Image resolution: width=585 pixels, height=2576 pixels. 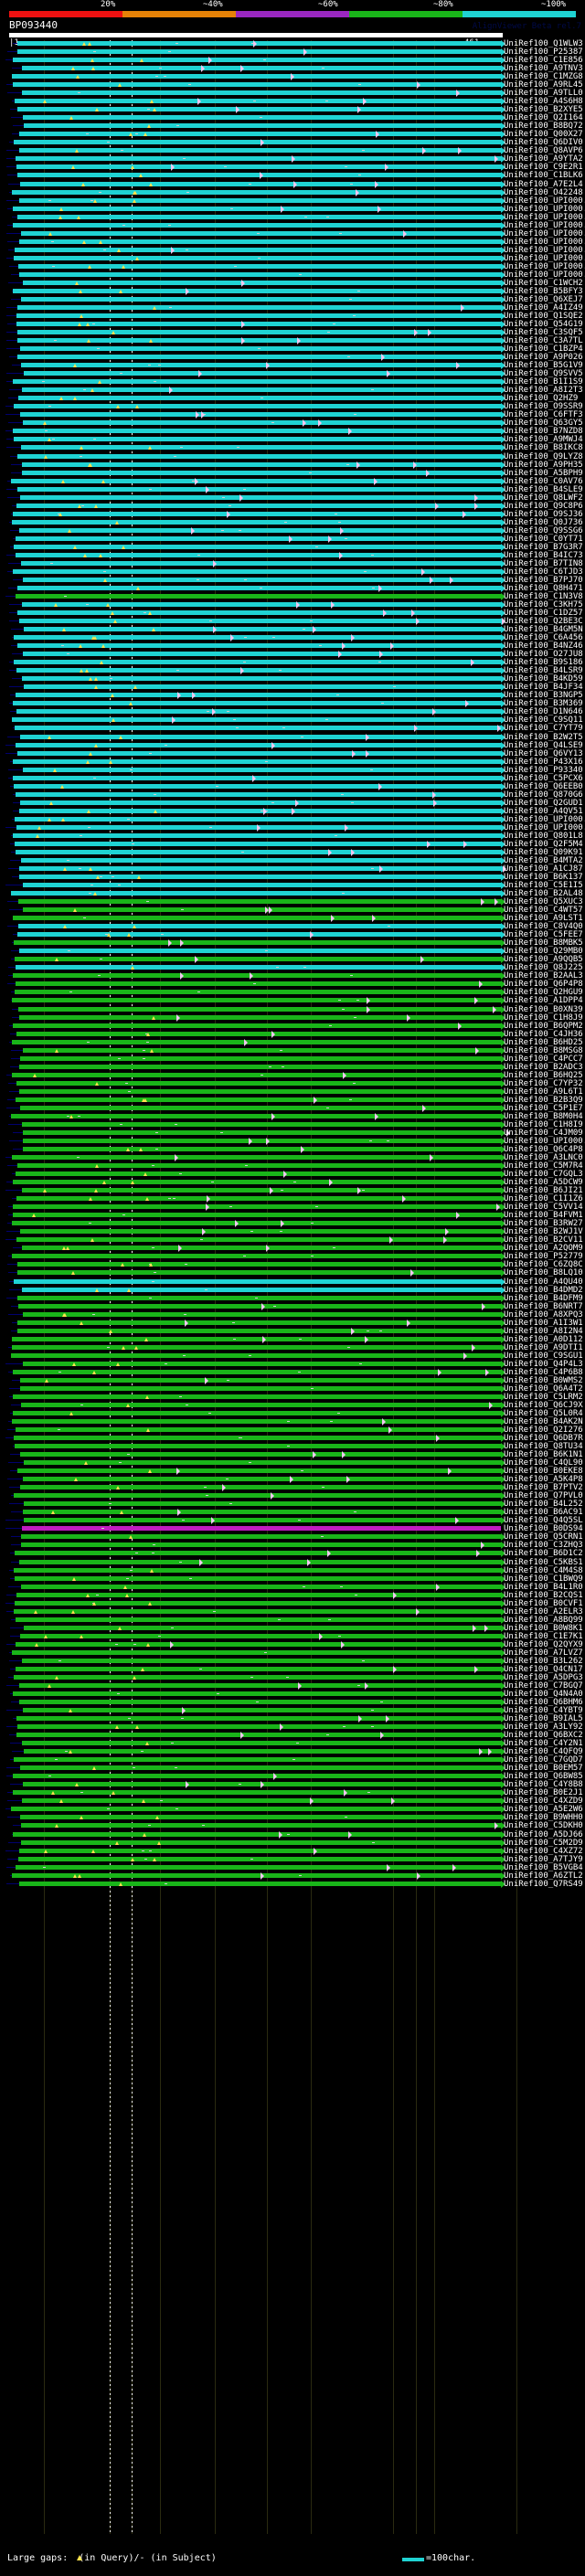 I want to click on hit-row: UniRef100_D1N646, so click(x=293, y=712).